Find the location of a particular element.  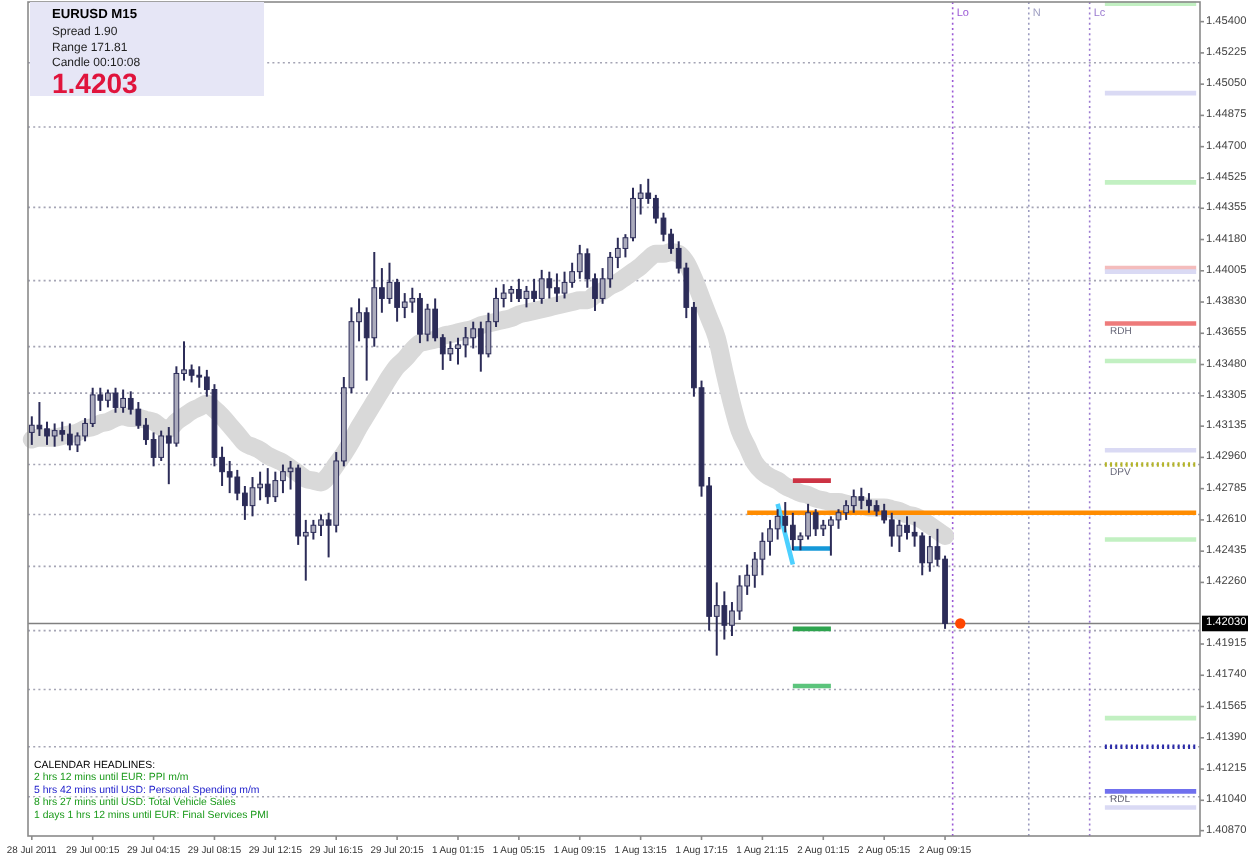

annotation: 1.4203 is located at coordinates (95, 83).